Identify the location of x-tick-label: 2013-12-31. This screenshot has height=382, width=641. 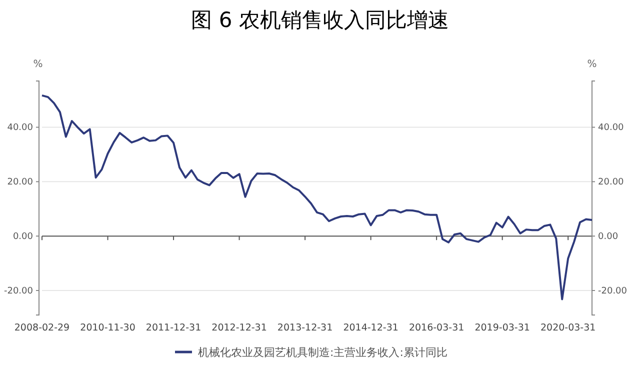
(305, 328).